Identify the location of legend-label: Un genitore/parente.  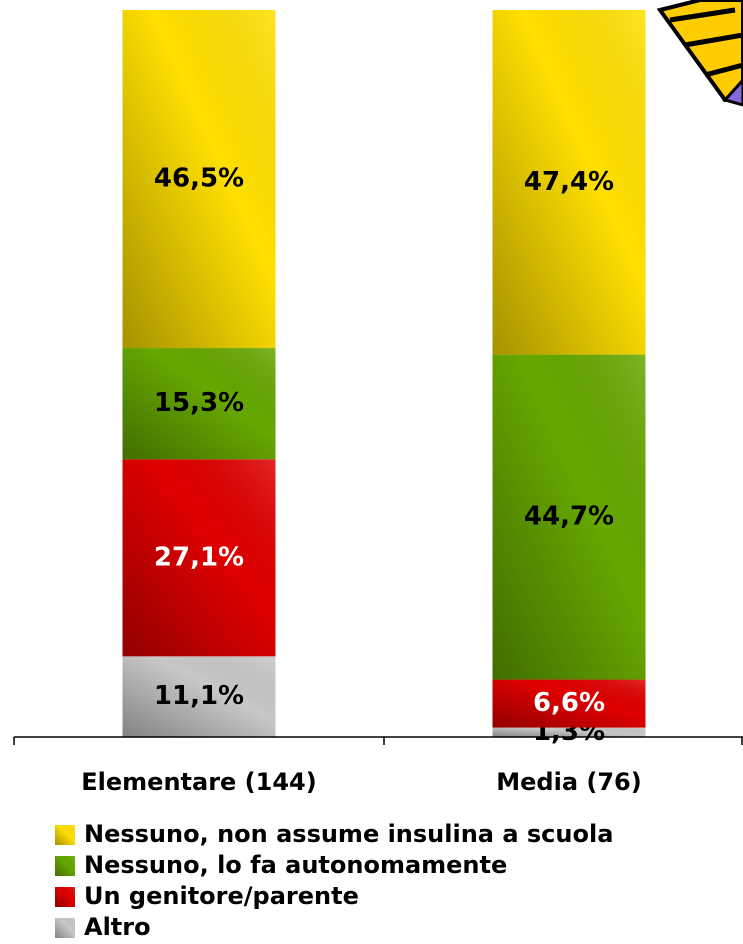
(221, 896).